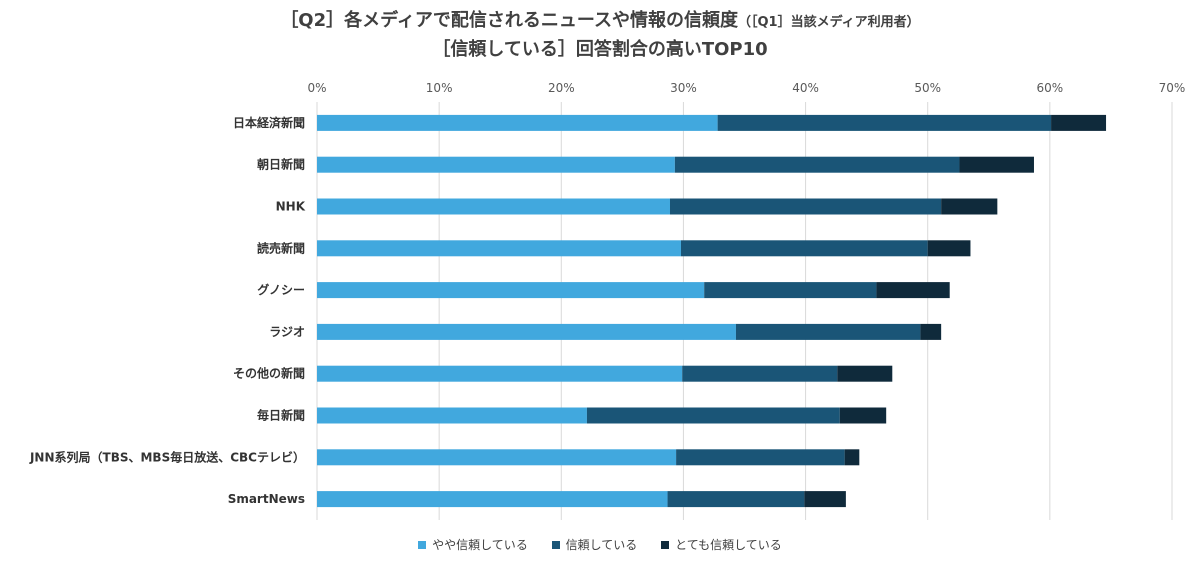  What do you see at coordinates (266, 499) in the screenshot?
I see `category-label: SmartNews` at bounding box center [266, 499].